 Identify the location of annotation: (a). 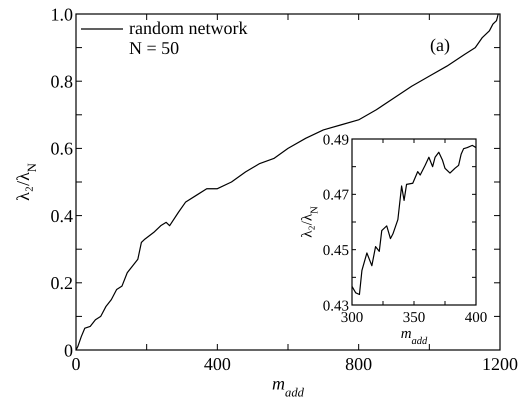
(440, 45).